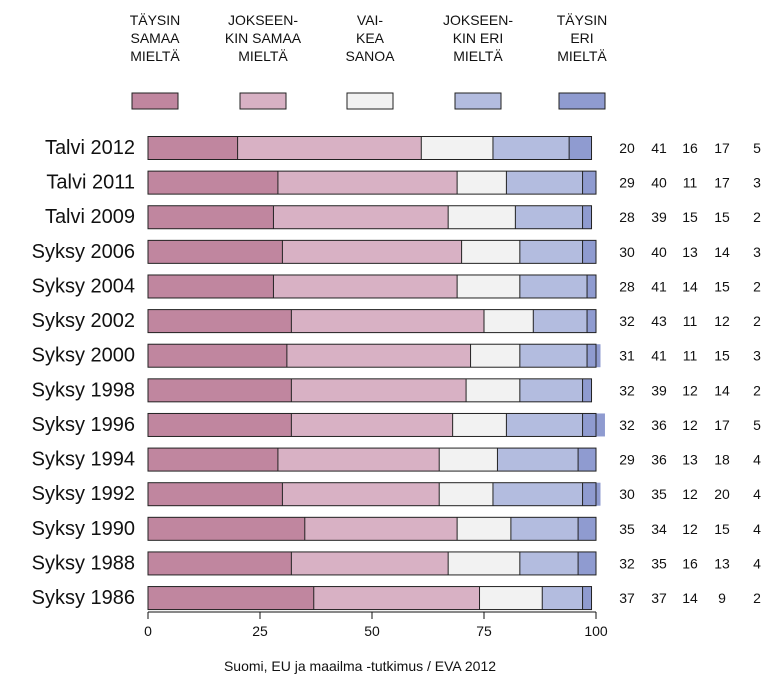 This screenshot has width=768, height=678. Describe the element at coordinates (722, 390) in the screenshot. I see `value-label: 14` at that location.